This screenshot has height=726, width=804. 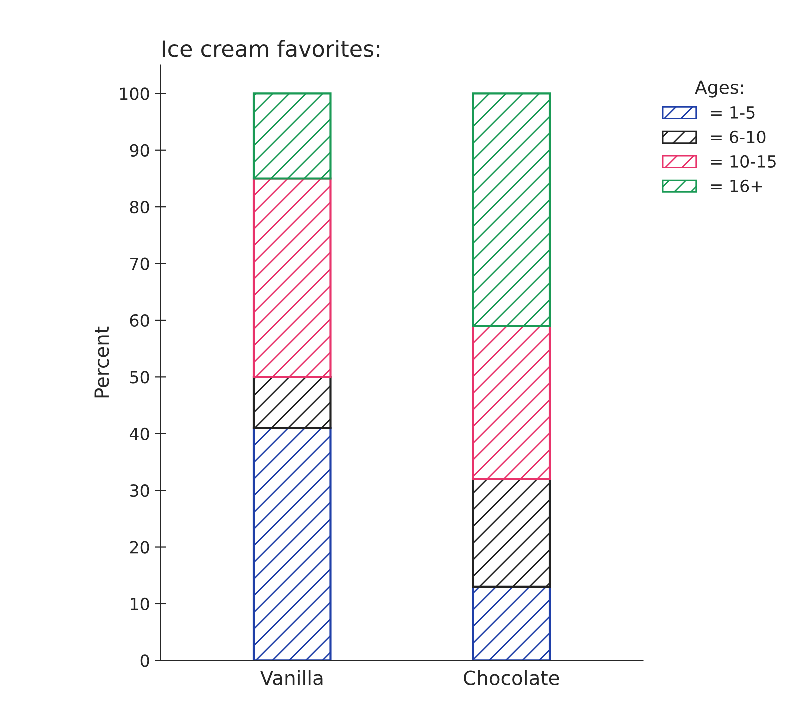 What do you see at coordinates (512, 678) in the screenshot?
I see `x-tick-label: Chocolate` at bounding box center [512, 678].